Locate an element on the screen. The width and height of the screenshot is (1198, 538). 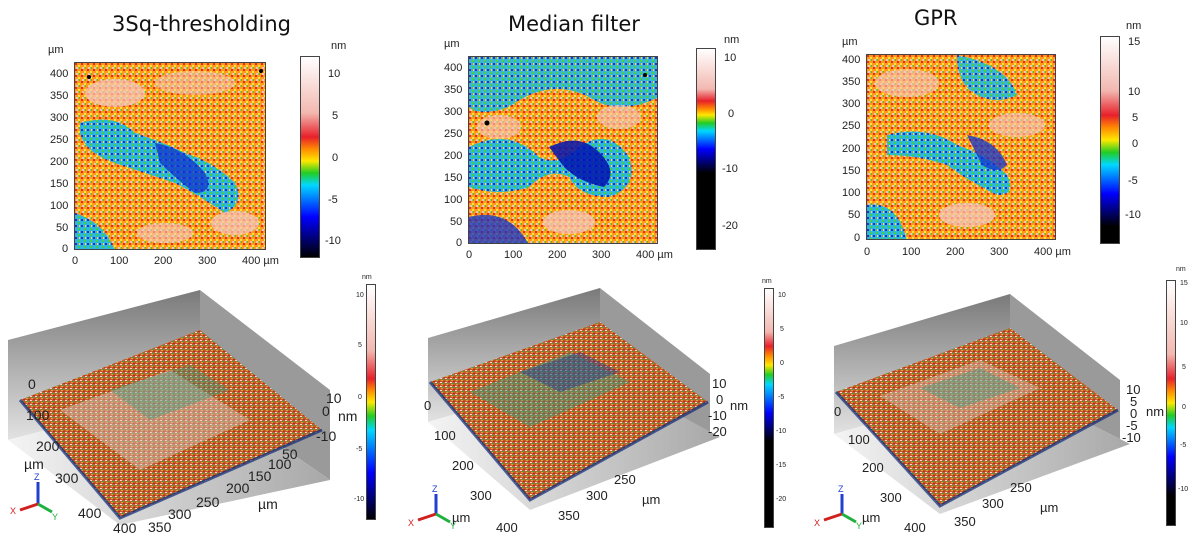
map-unit-label: µm is located at coordinates (850, 42).